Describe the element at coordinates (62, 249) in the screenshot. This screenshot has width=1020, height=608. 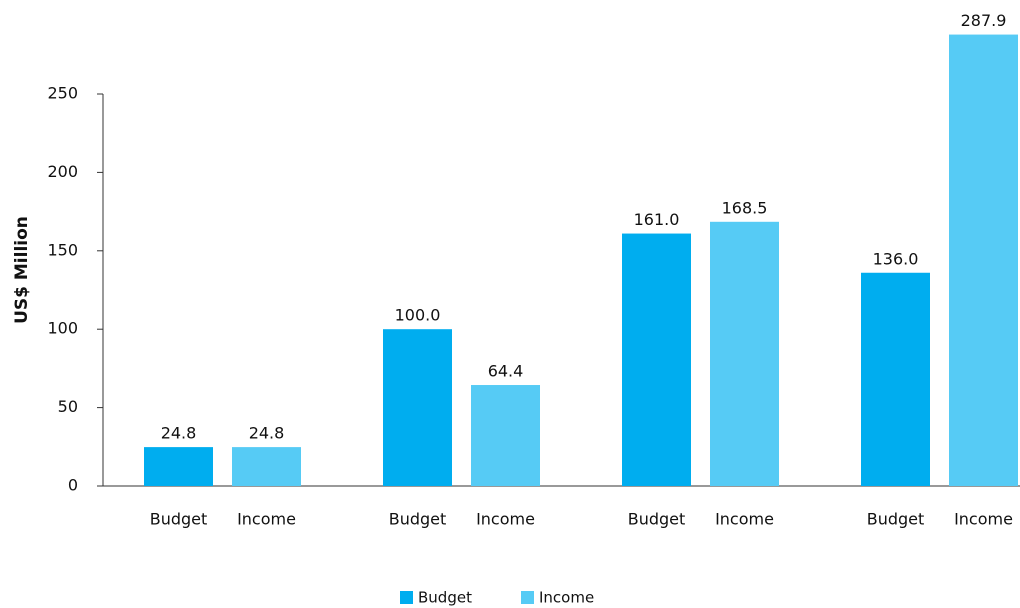
I see `y-tick-label: 150` at that location.